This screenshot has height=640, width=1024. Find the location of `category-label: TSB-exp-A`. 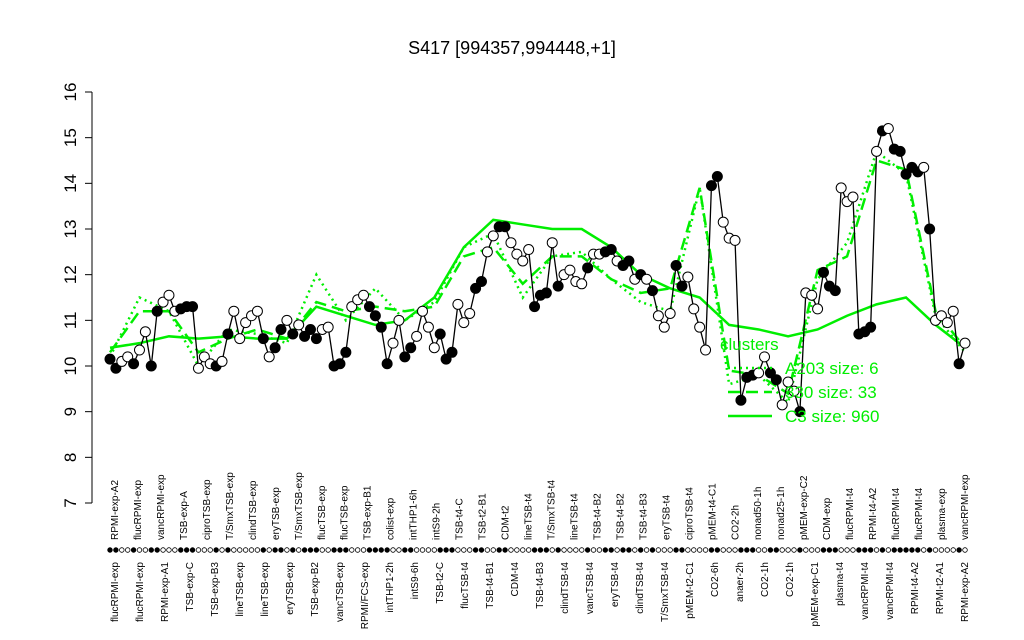

category-label: TSB-exp-A is located at coordinates (184, 515).